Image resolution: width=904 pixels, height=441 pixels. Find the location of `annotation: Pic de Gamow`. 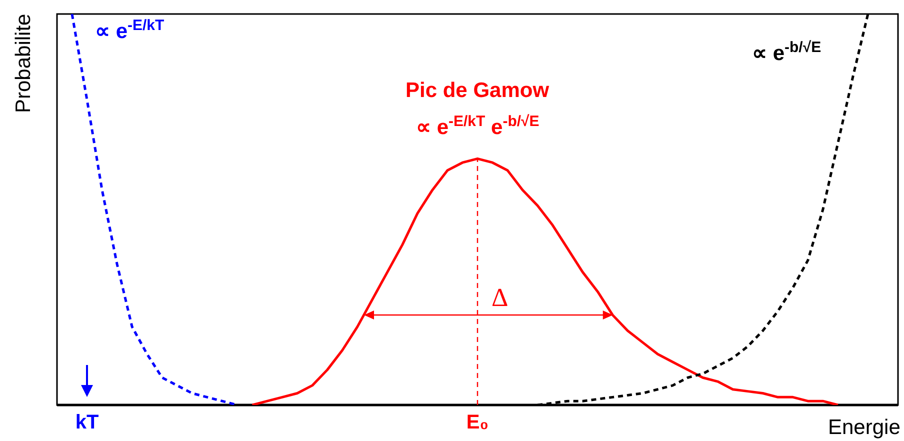

annotation: Pic de Gamow is located at coordinates (478, 90).